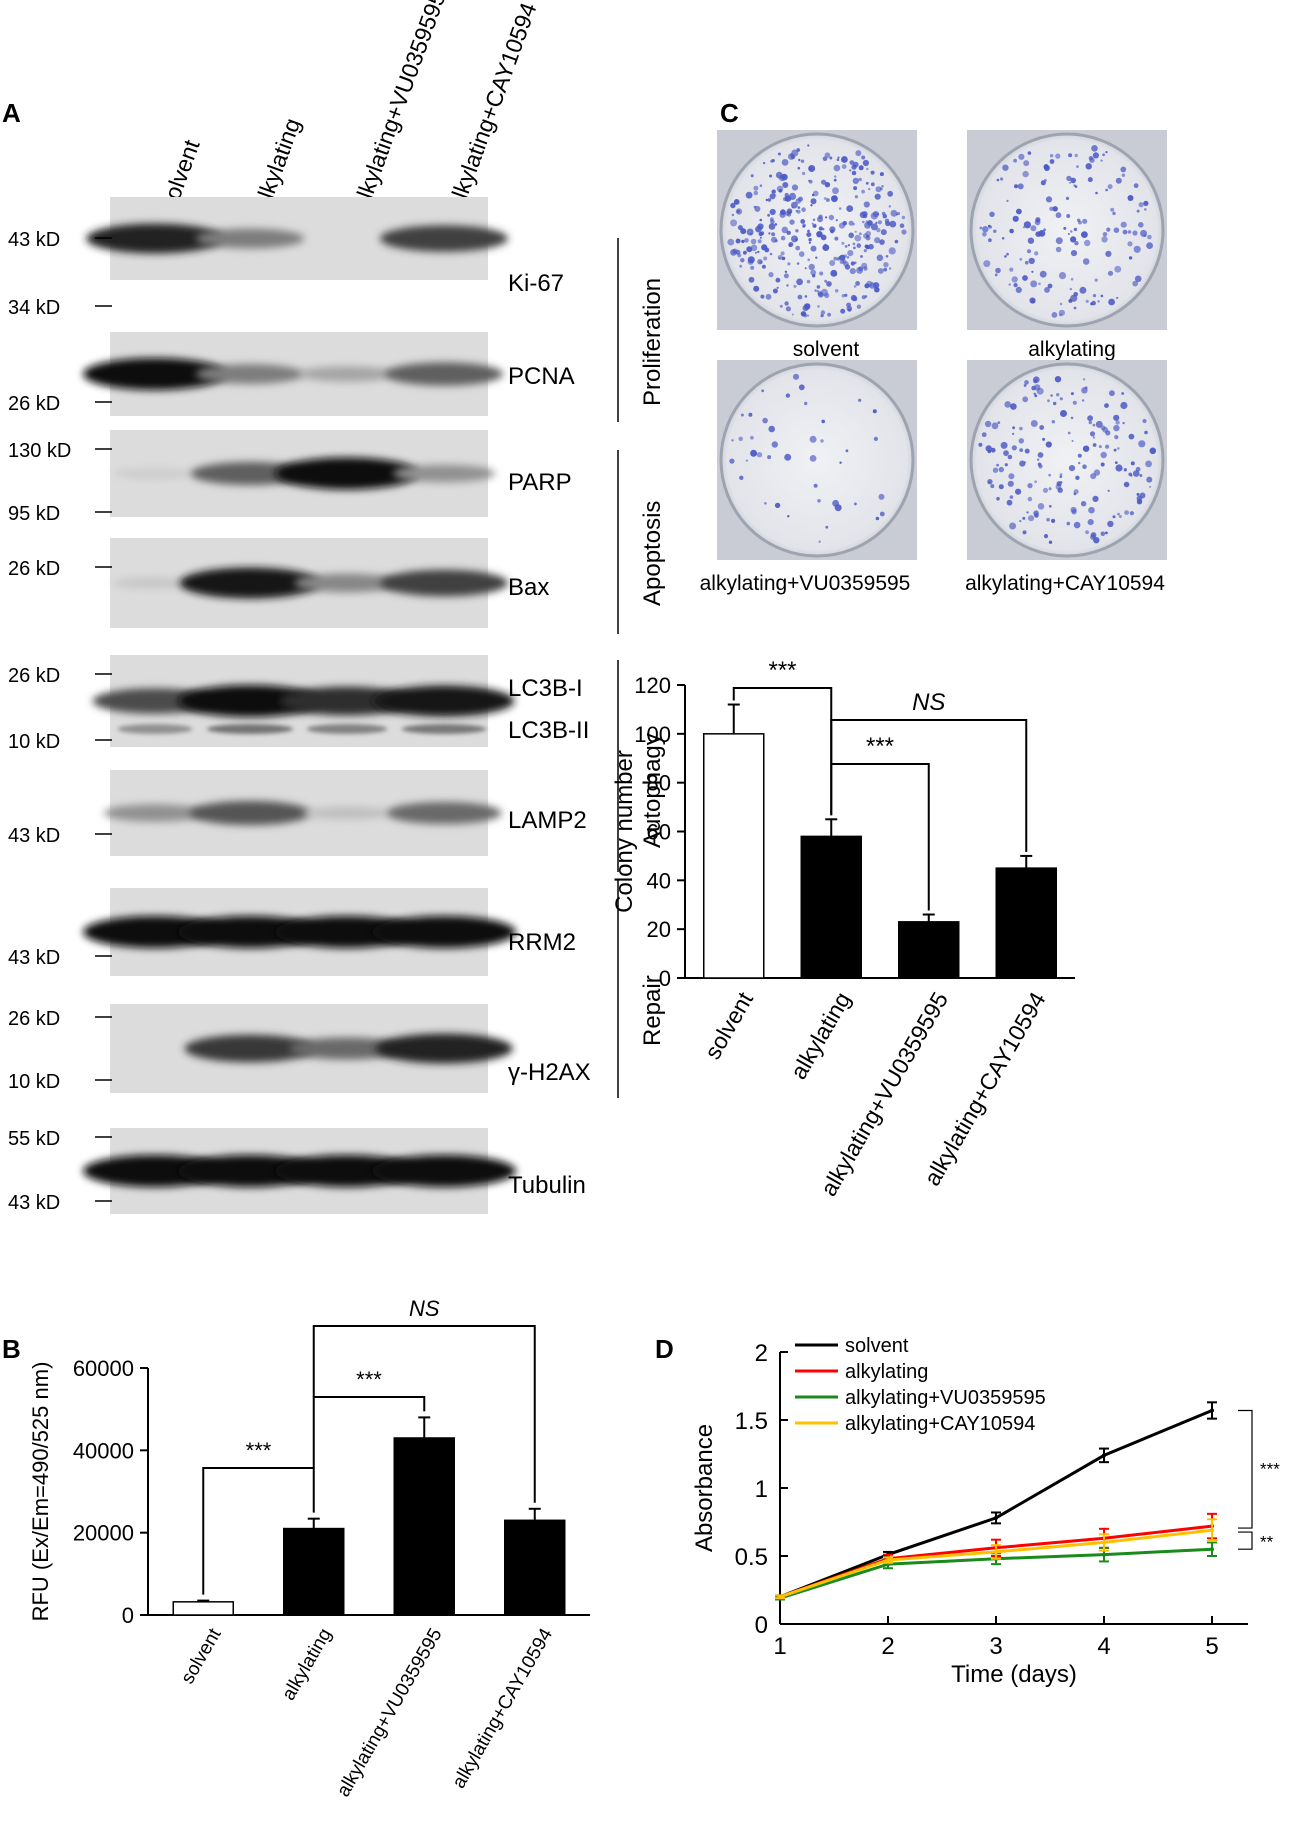  Describe the element at coordinates (945, 1398) in the screenshot. I see `legend-label: alkylating+VU0359595` at that location.